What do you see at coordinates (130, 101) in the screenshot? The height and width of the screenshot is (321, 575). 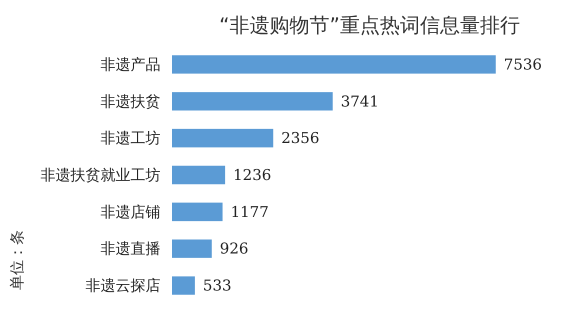 I see `y-tick-label: 非遗扶贫` at bounding box center [130, 101].